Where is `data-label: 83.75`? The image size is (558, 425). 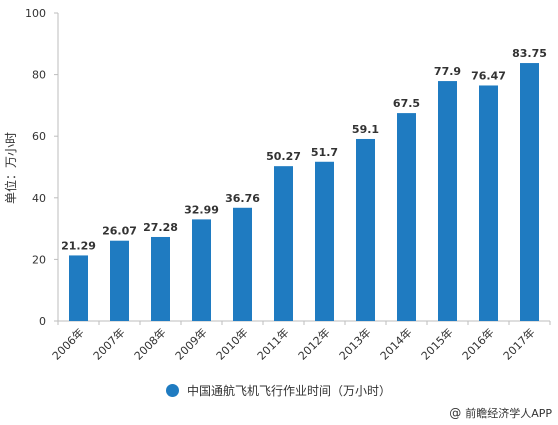 data-label: 83.75 is located at coordinates (529, 53).